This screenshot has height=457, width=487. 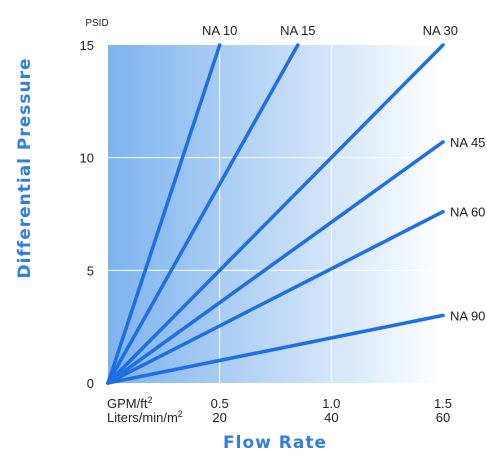 I want to click on y-tick-labels: 0 5 10 15, so click(x=87, y=214).